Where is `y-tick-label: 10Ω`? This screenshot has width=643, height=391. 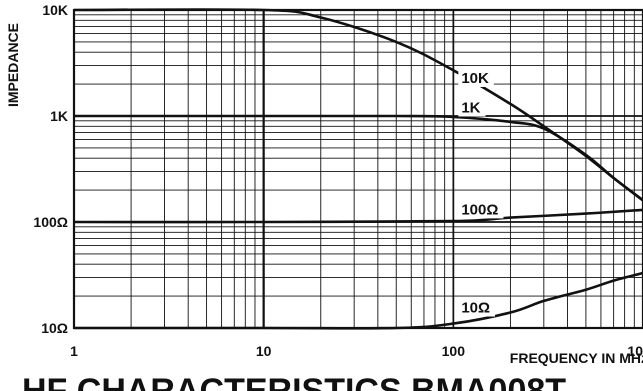 y-tick-label: 10Ω is located at coordinates (54, 328).